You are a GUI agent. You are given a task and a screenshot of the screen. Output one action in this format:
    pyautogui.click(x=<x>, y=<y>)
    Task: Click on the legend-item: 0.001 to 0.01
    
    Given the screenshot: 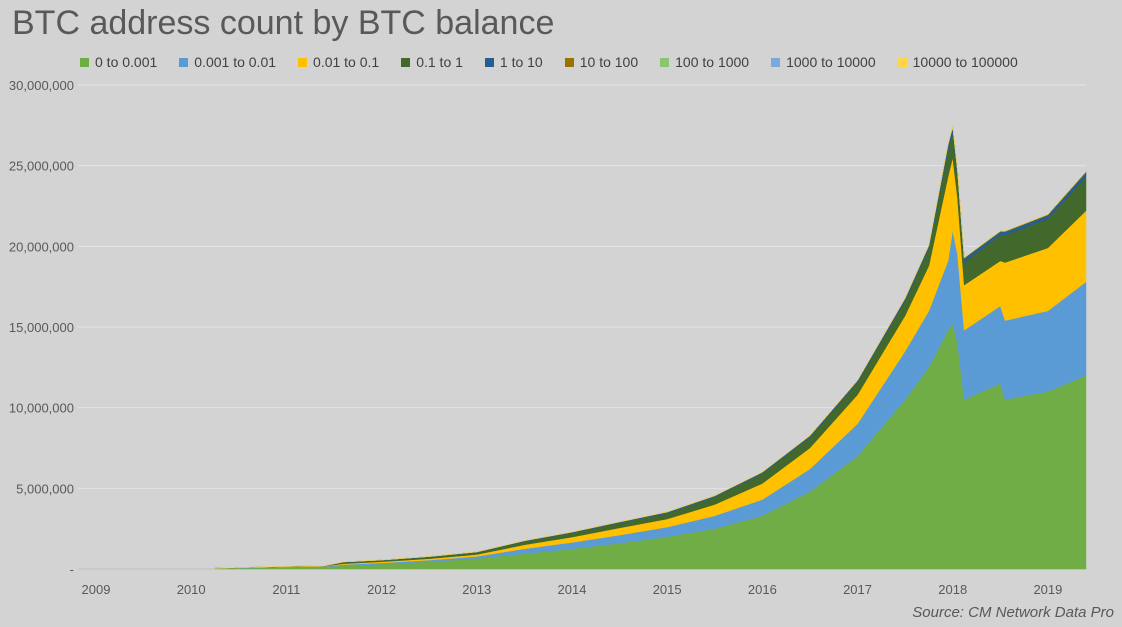 What is the action you would take?
    pyautogui.click(x=227, y=62)
    